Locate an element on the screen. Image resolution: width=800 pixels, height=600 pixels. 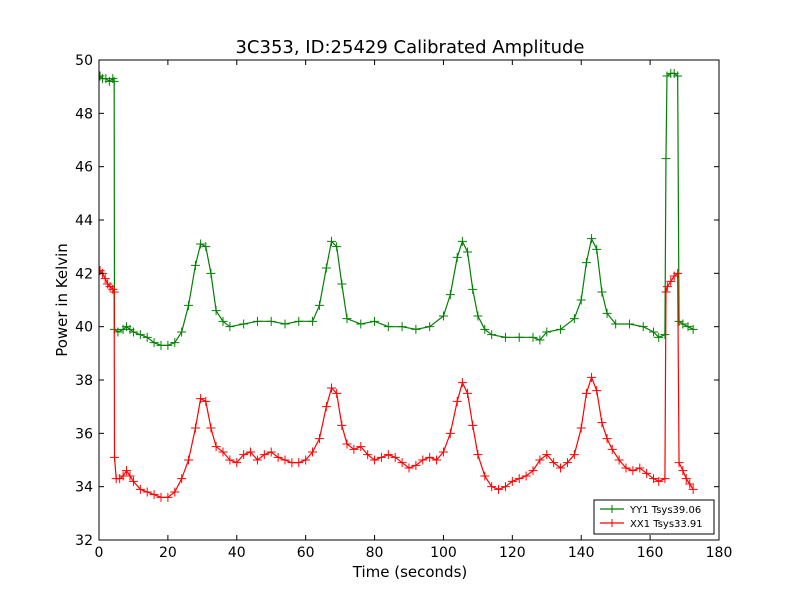
x-tick-label: 140 is located at coordinates (581, 553).